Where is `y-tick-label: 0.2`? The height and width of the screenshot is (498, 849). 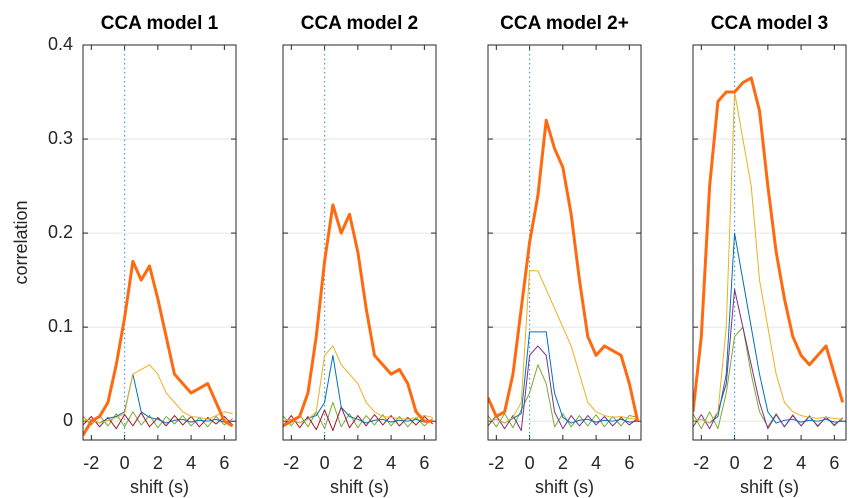 y-tick-label: 0.2 is located at coordinates (60, 232).